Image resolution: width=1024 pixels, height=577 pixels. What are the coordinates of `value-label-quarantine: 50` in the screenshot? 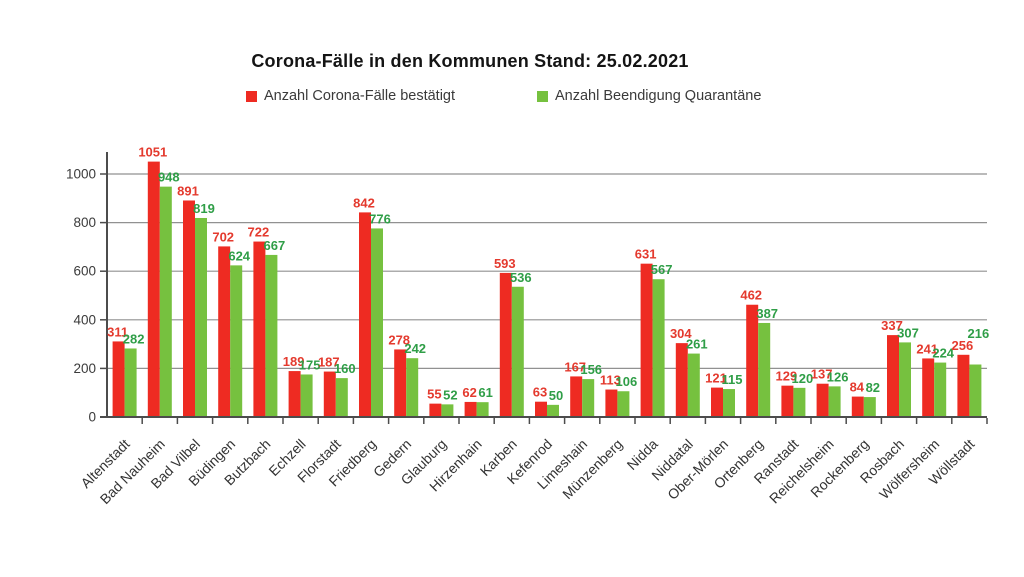 It's located at (556, 395).